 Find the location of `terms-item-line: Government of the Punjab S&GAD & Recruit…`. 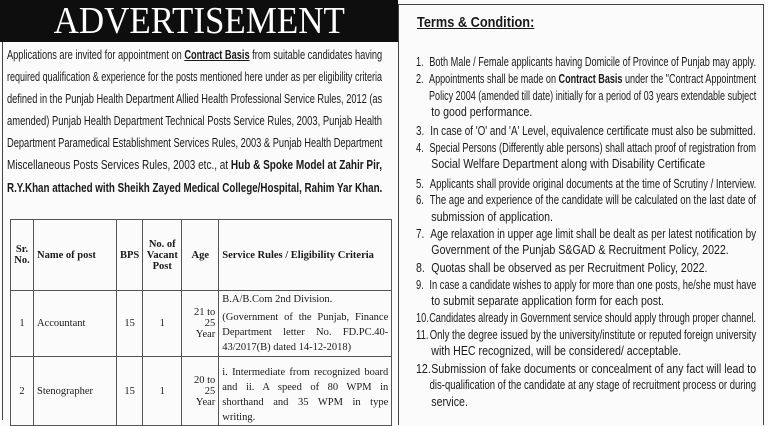

terms-item-line: Government of the Punjab S&GAD & Recruit… is located at coordinates (580, 250).